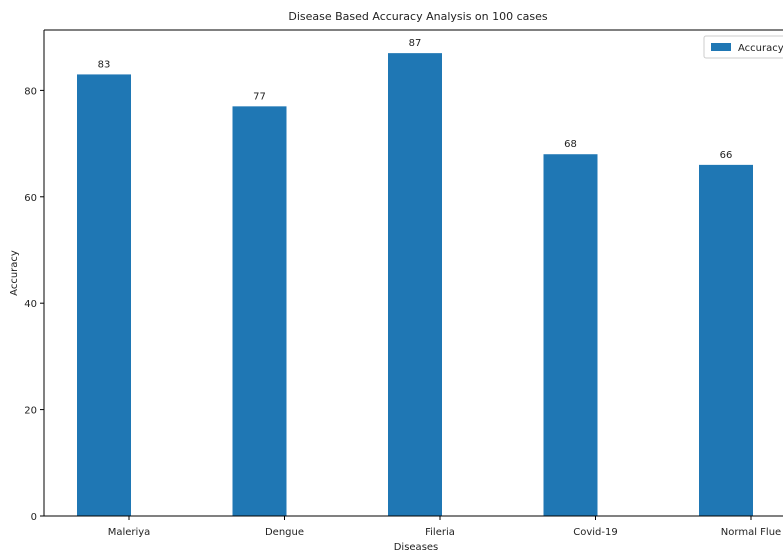 Image resolution: width=783 pixels, height=553 pixels. I want to click on bar-maleriya, so click(104, 295).